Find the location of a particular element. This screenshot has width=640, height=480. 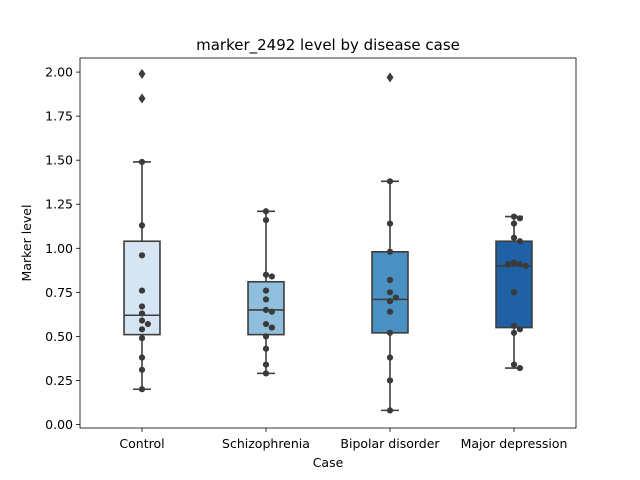

x-tick-label: Bipolar disorder is located at coordinates (390, 443).